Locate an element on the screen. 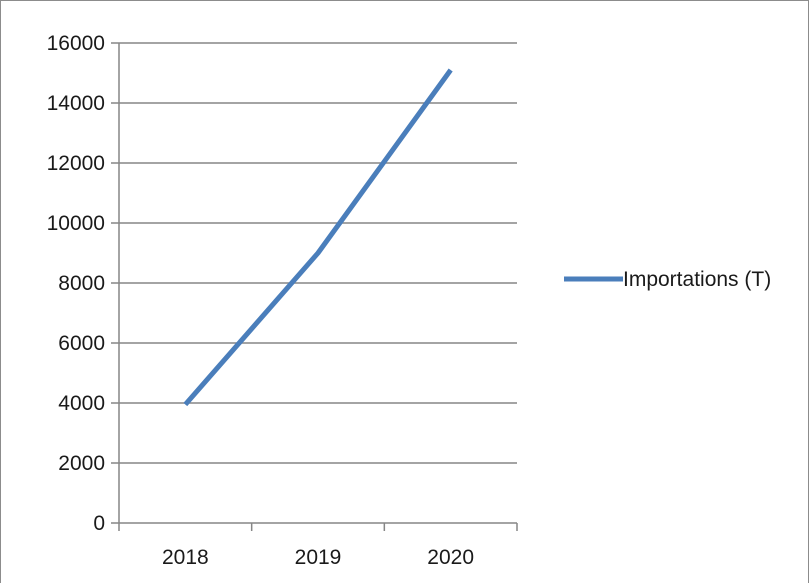  y-tick-label: 6000 is located at coordinates (81, 343).